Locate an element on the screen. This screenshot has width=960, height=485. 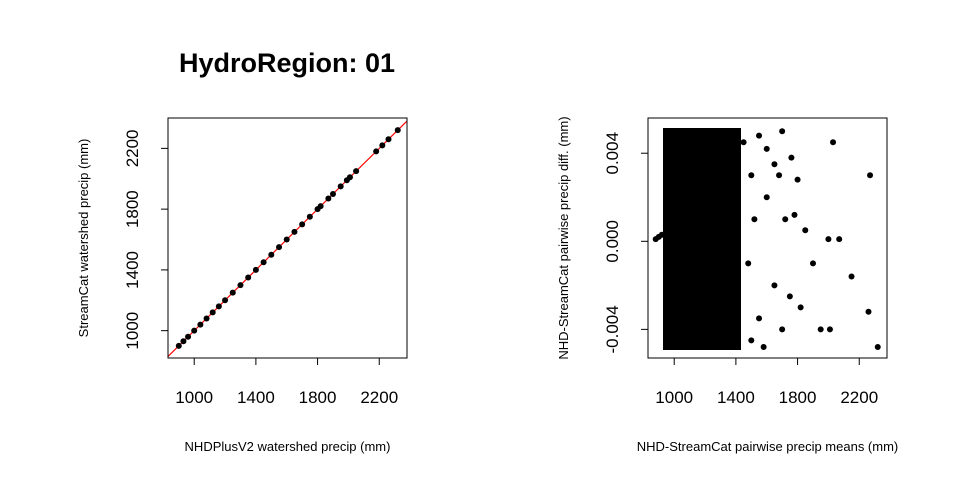
y-tick-label: 2200 is located at coordinates (132, 148).